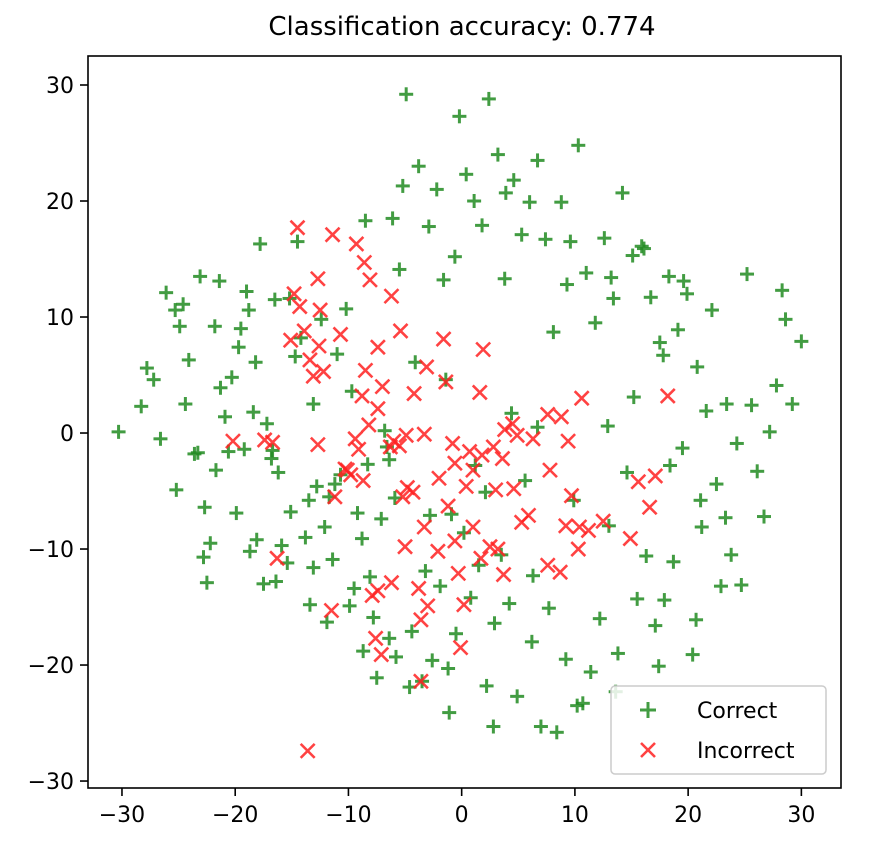 This screenshot has height=848, width=874. Describe the element at coordinates (737, 711) in the screenshot. I see `legend-correct-label: Correct` at that location.